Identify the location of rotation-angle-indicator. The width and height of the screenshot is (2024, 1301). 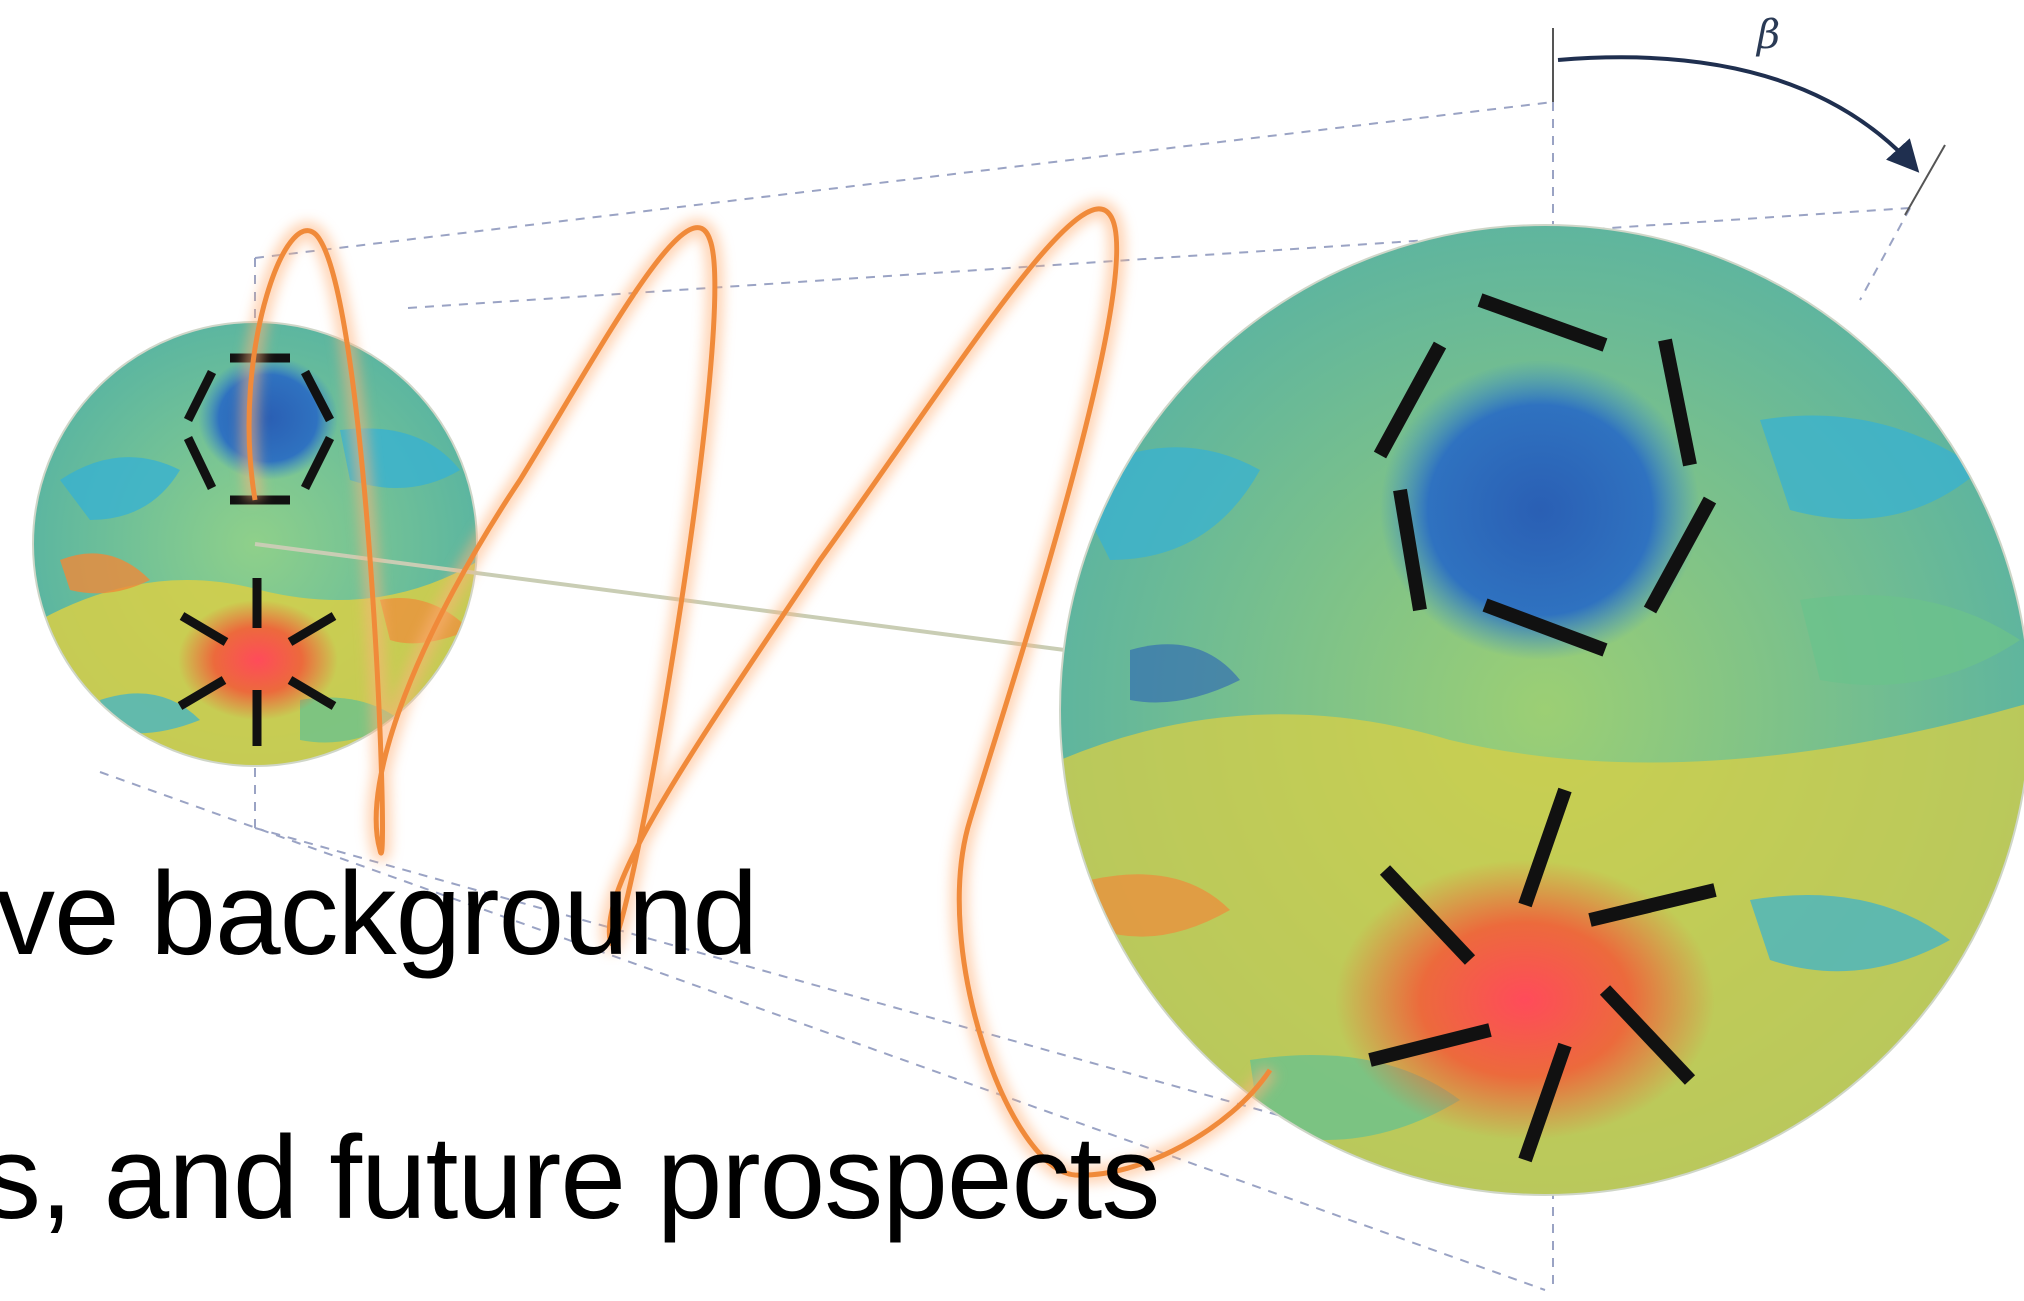
(1749, 122).